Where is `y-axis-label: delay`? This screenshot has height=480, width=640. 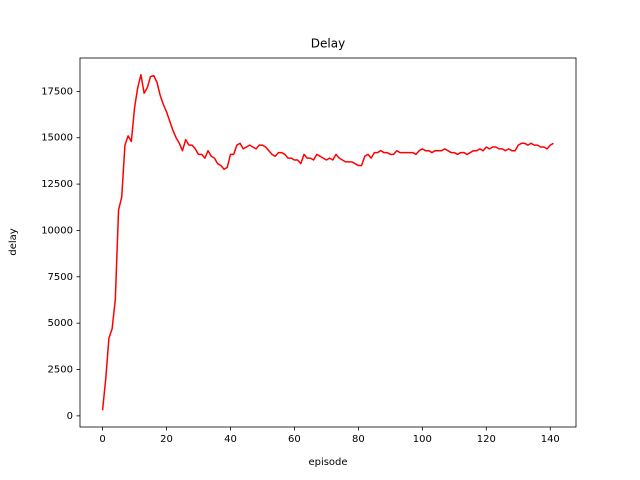
y-axis-label: delay is located at coordinates (13, 241).